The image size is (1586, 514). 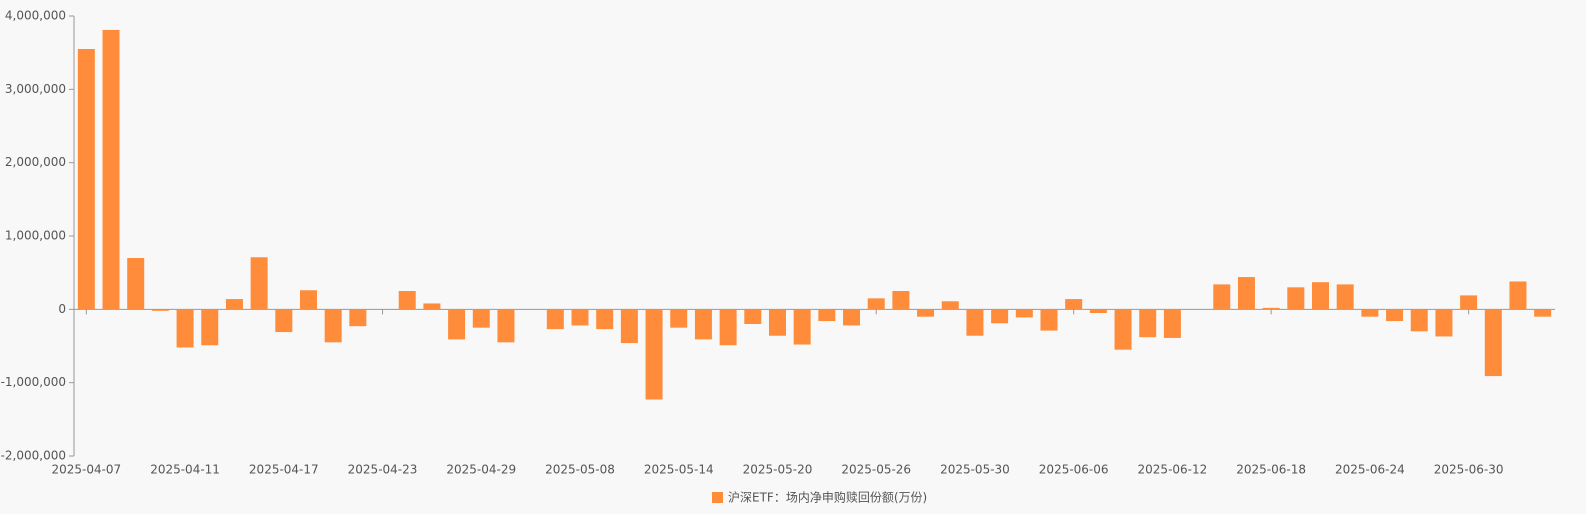 I want to click on x-tick-label: 2025-04-23, so click(x=383, y=470).